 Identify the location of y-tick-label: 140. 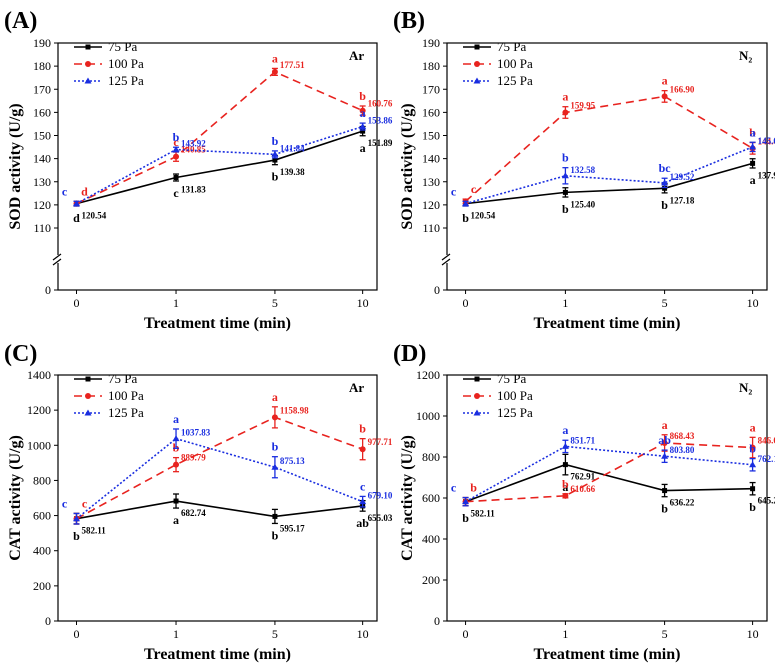
(42, 159).